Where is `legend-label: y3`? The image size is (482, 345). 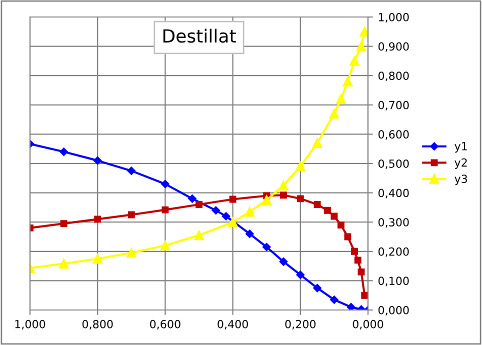
legend-label: y3 is located at coordinates (461, 180).